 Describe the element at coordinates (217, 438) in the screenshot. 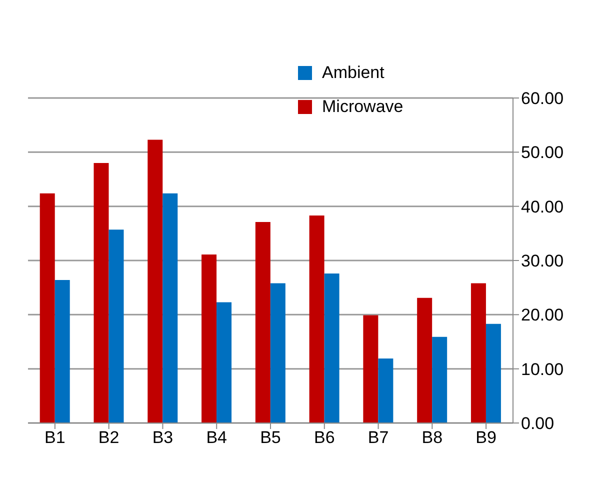

I see `x-tick-label: B4` at that location.